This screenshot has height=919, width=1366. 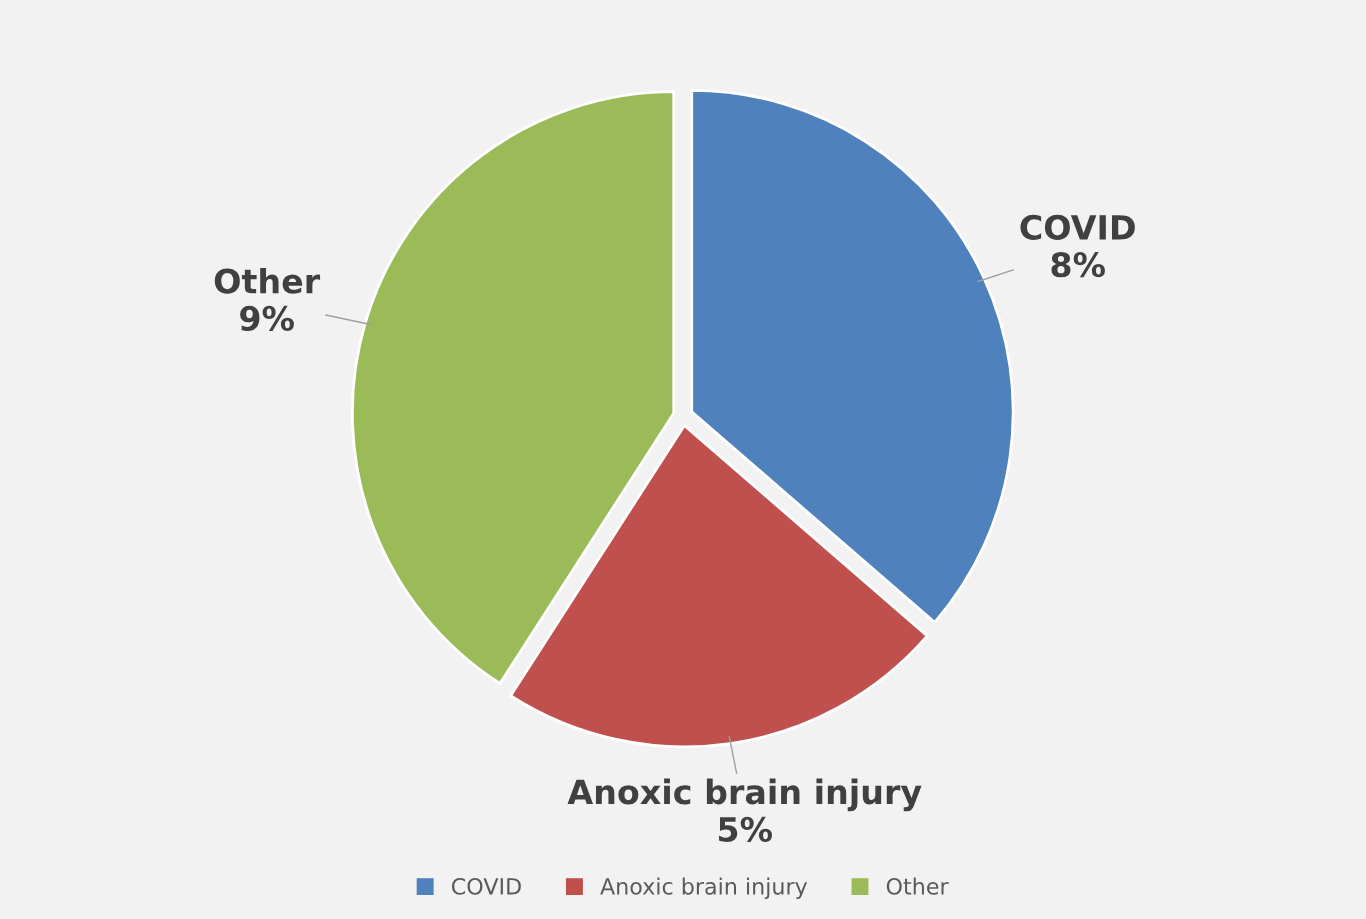 I want to click on data-label: 5%, so click(x=745, y=829).